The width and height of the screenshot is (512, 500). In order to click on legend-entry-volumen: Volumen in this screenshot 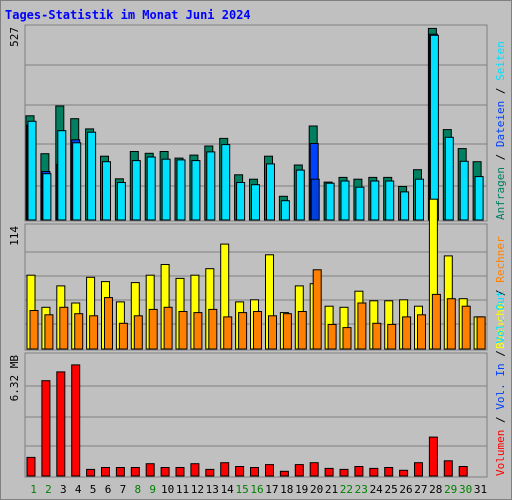, I will do `click(500, 453)`.